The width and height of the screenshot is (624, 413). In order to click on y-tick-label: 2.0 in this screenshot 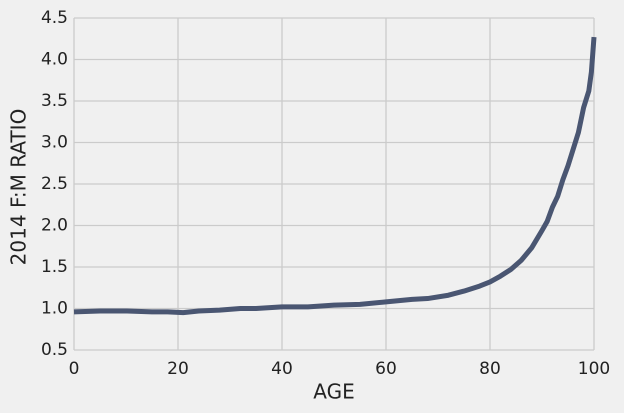, I will do `click(54, 226)`.